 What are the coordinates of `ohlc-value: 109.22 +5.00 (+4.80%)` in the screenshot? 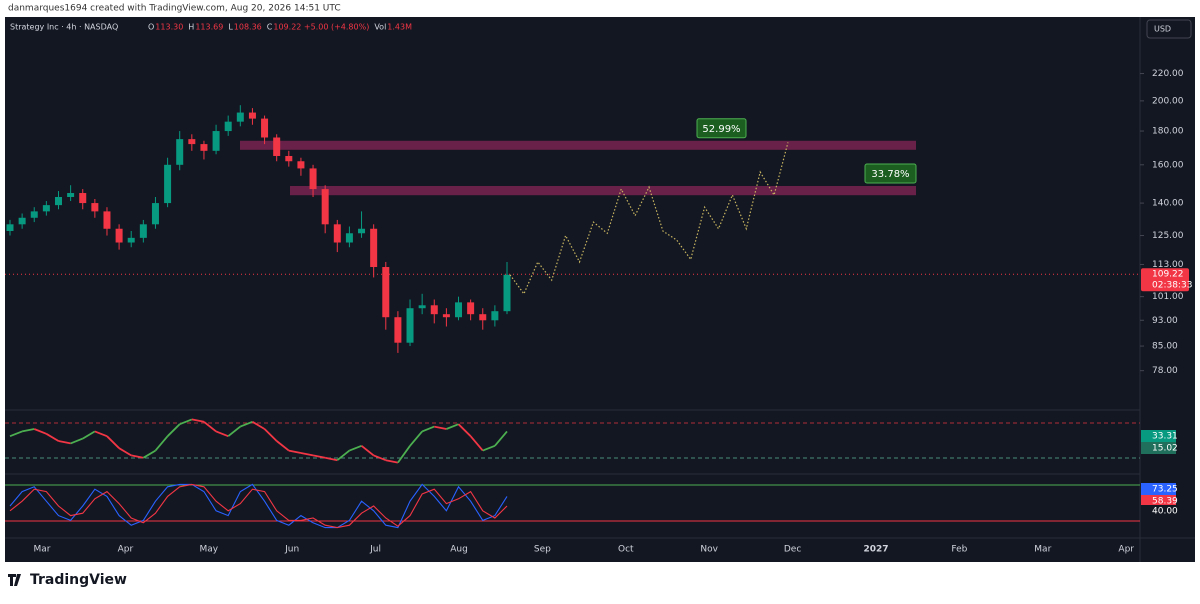 It's located at (321, 27).